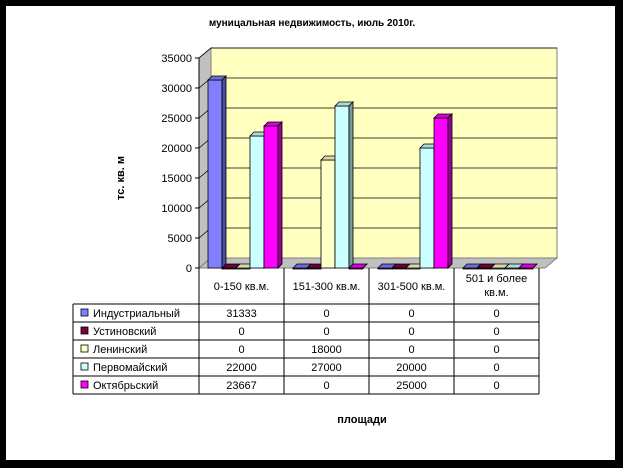 This screenshot has width=623, height=468. Describe the element at coordinates (180, 239) in the screenshot. I see `y-tick-label: 5000` at that location.